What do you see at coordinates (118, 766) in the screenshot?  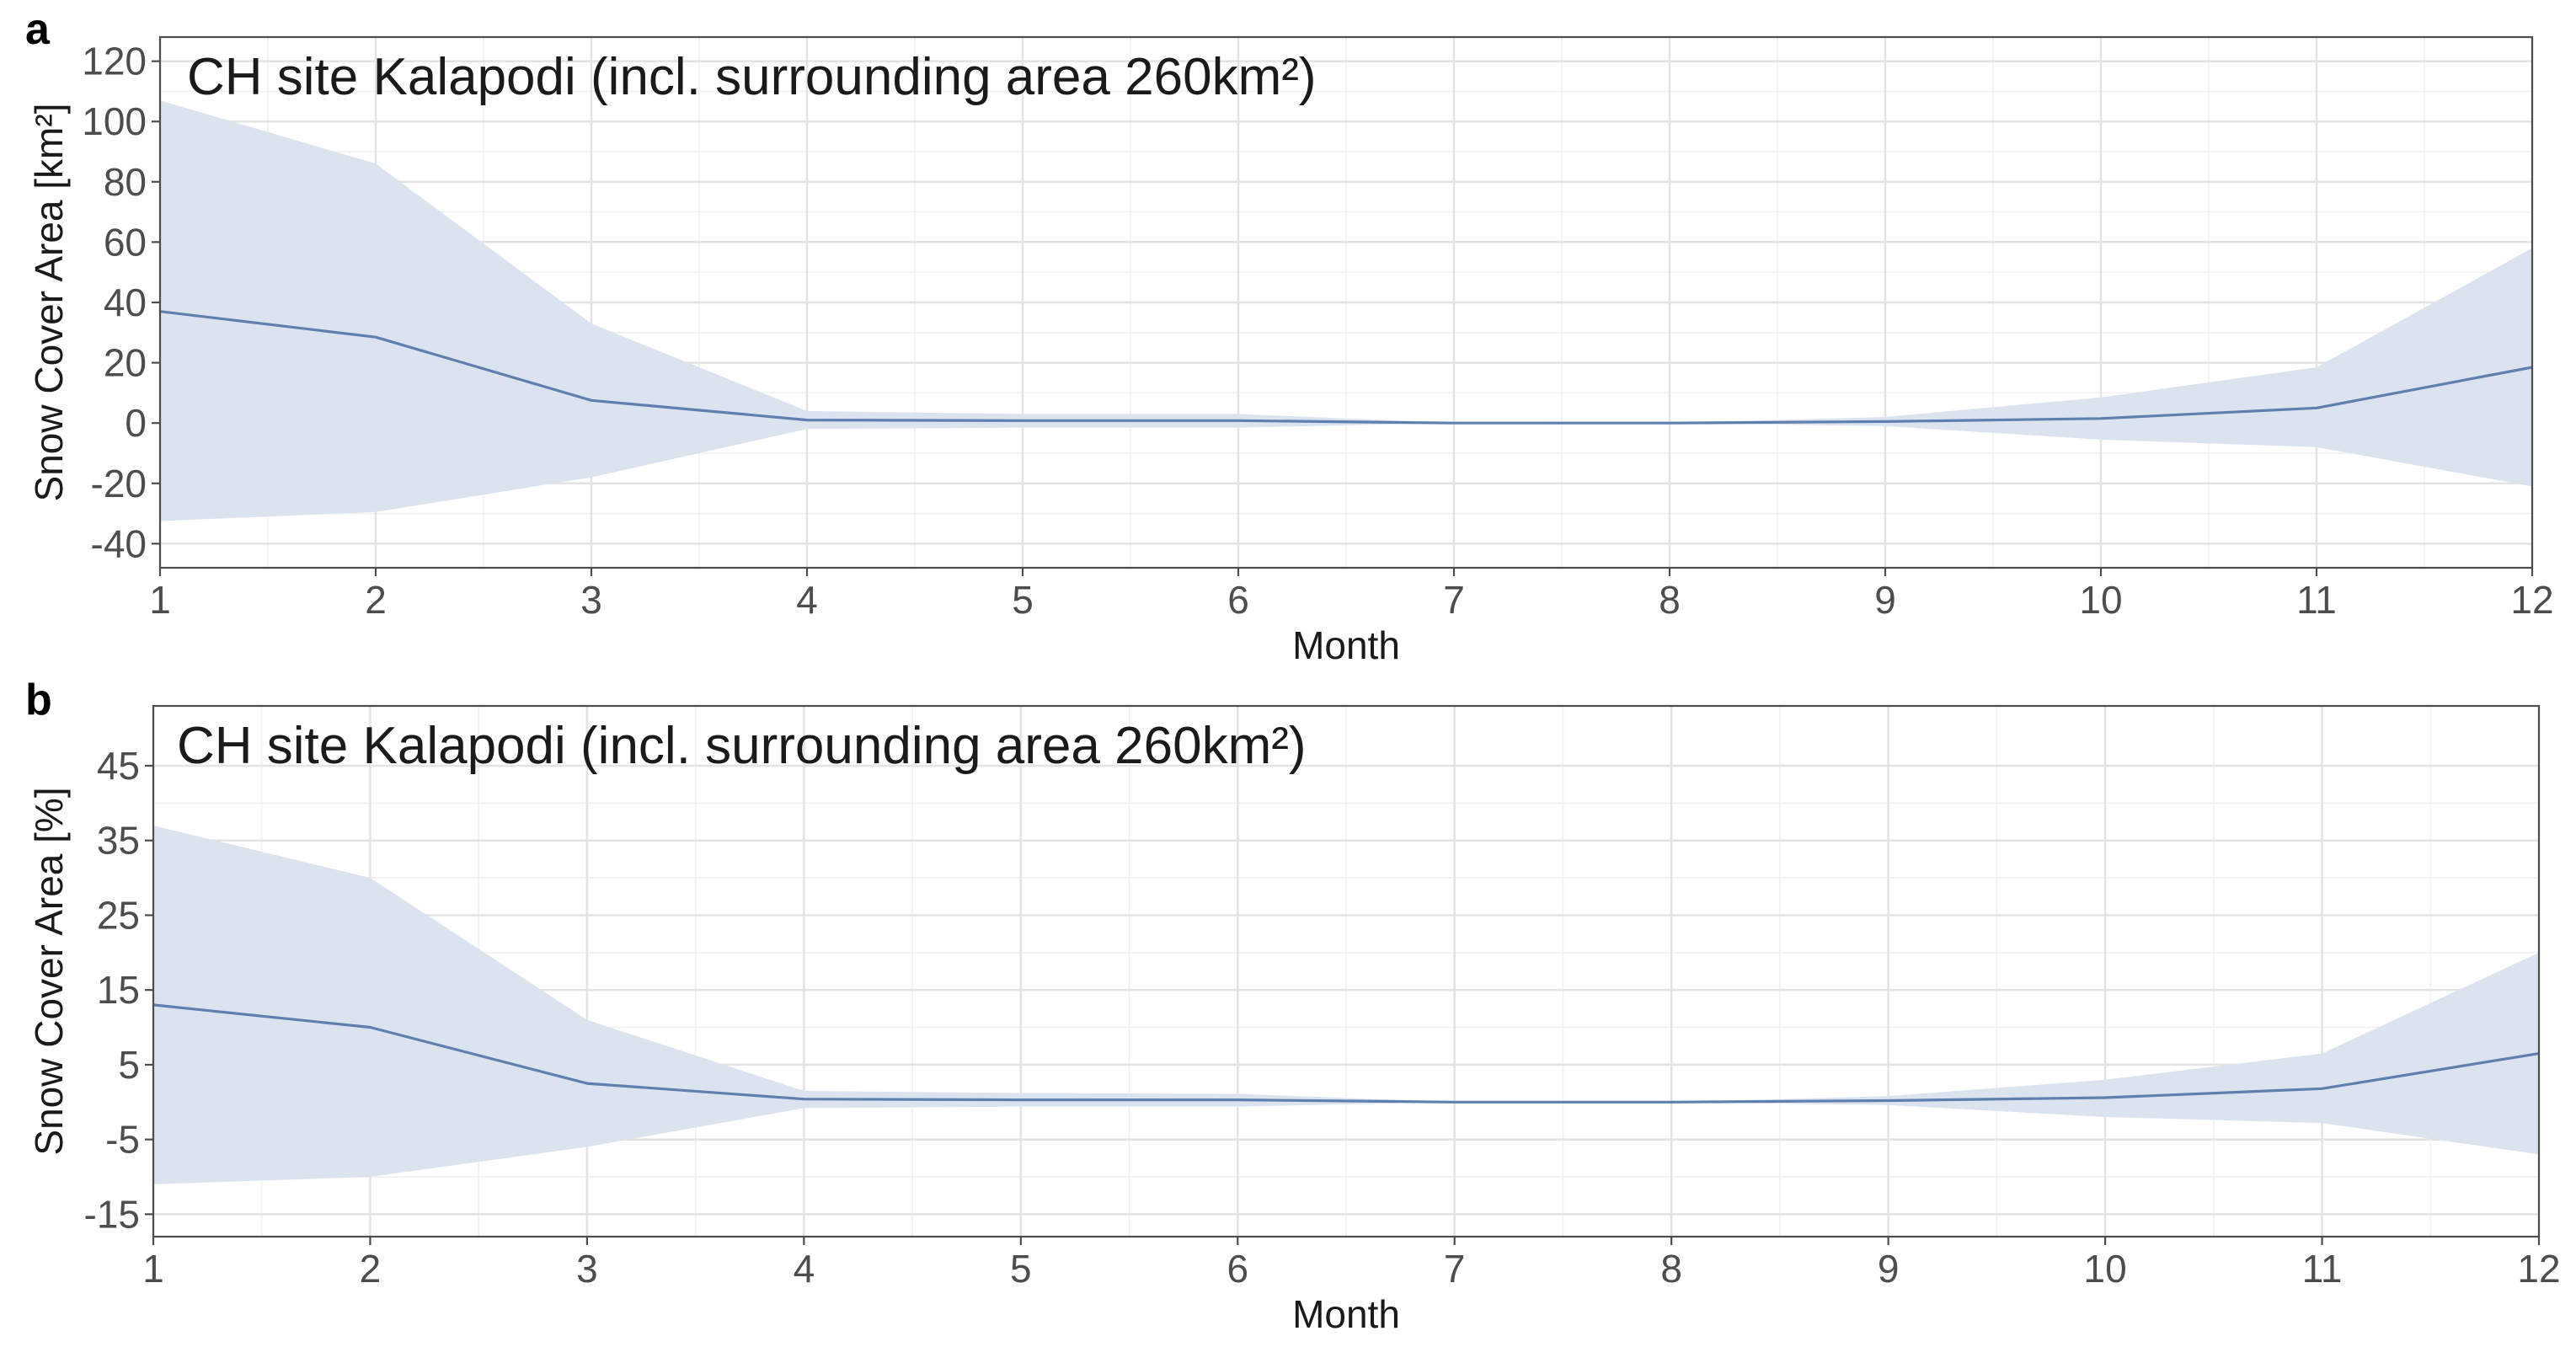 I see `y-tick-label: 45` at bounding box center [118, 766].